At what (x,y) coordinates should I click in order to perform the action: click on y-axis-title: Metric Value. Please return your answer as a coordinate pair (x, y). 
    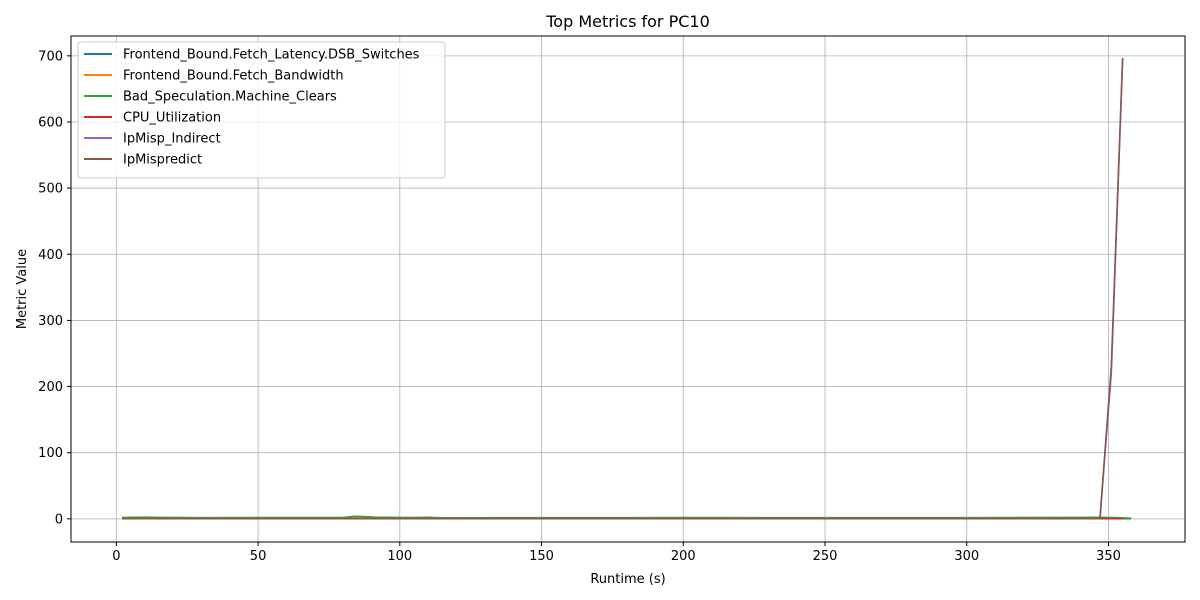
    Looking at the image, I should click on (22, 289).